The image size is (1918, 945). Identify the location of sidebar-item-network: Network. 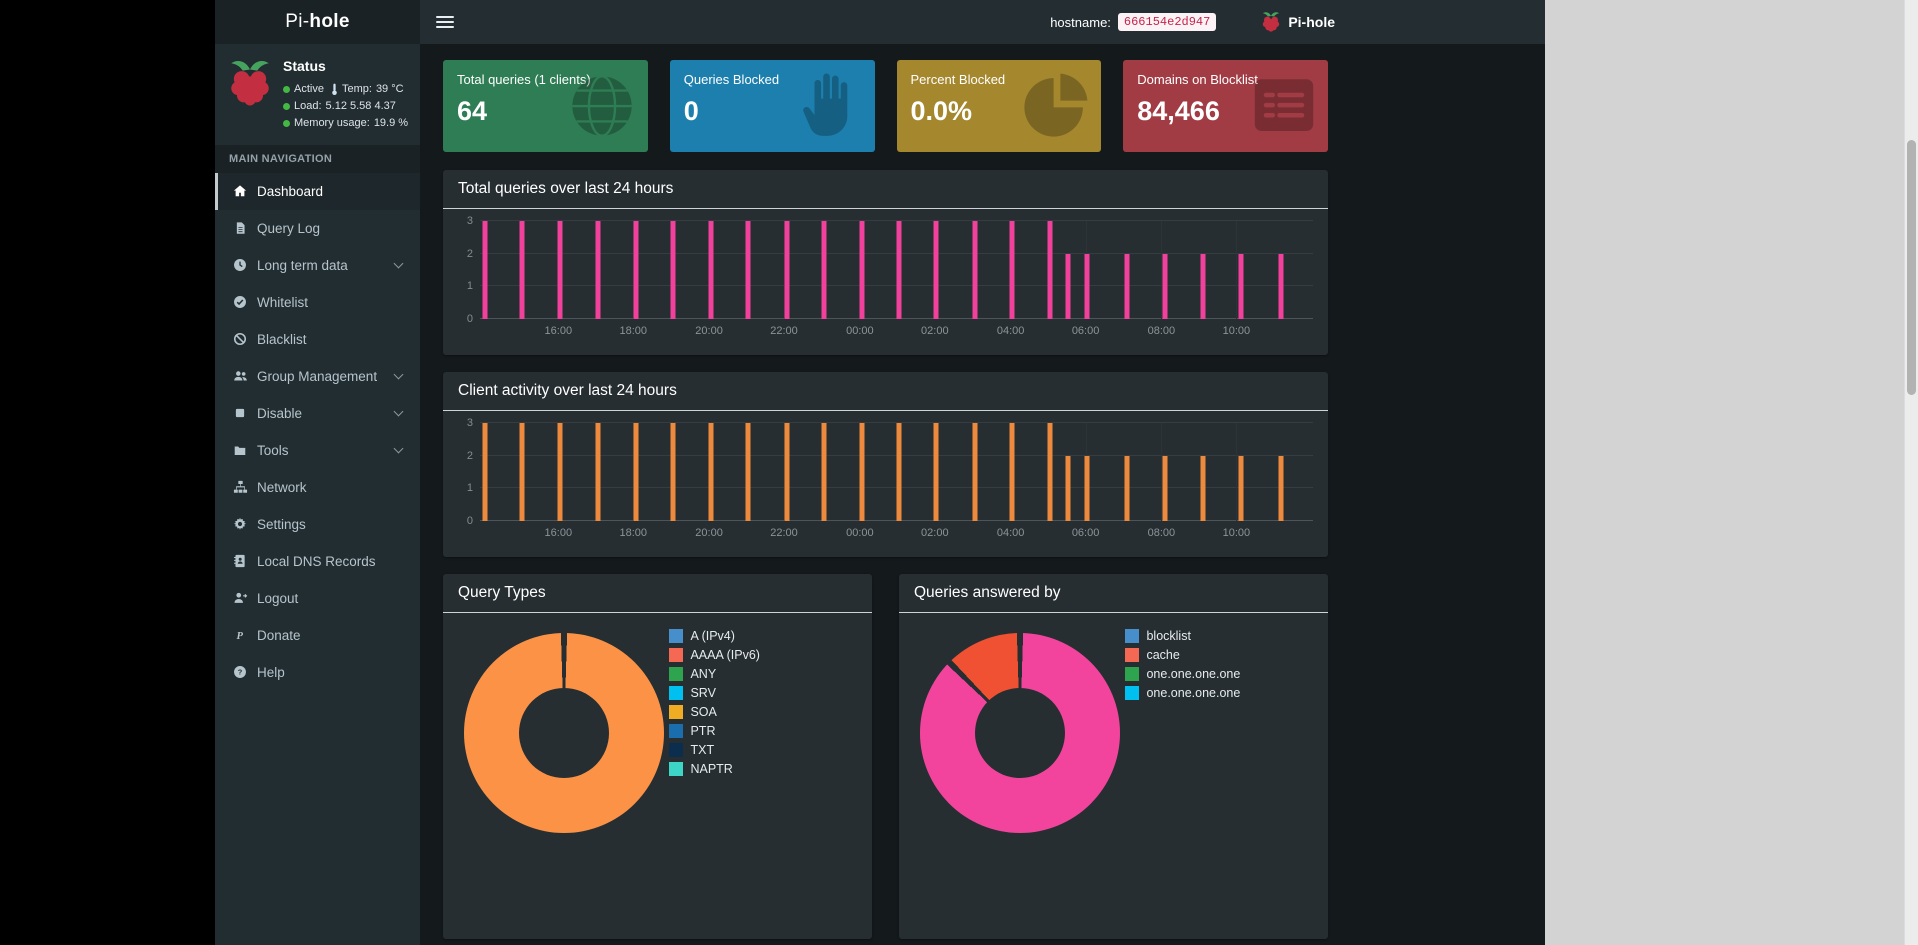
(317, 487).